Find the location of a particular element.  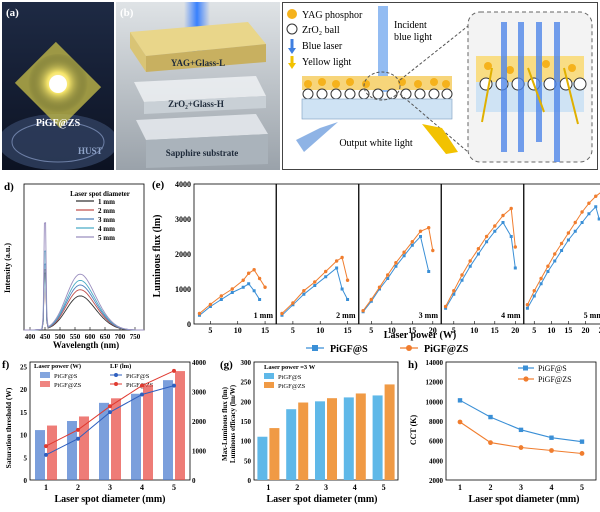

incident-label-1: Incident is located at coordinates (410, 25).